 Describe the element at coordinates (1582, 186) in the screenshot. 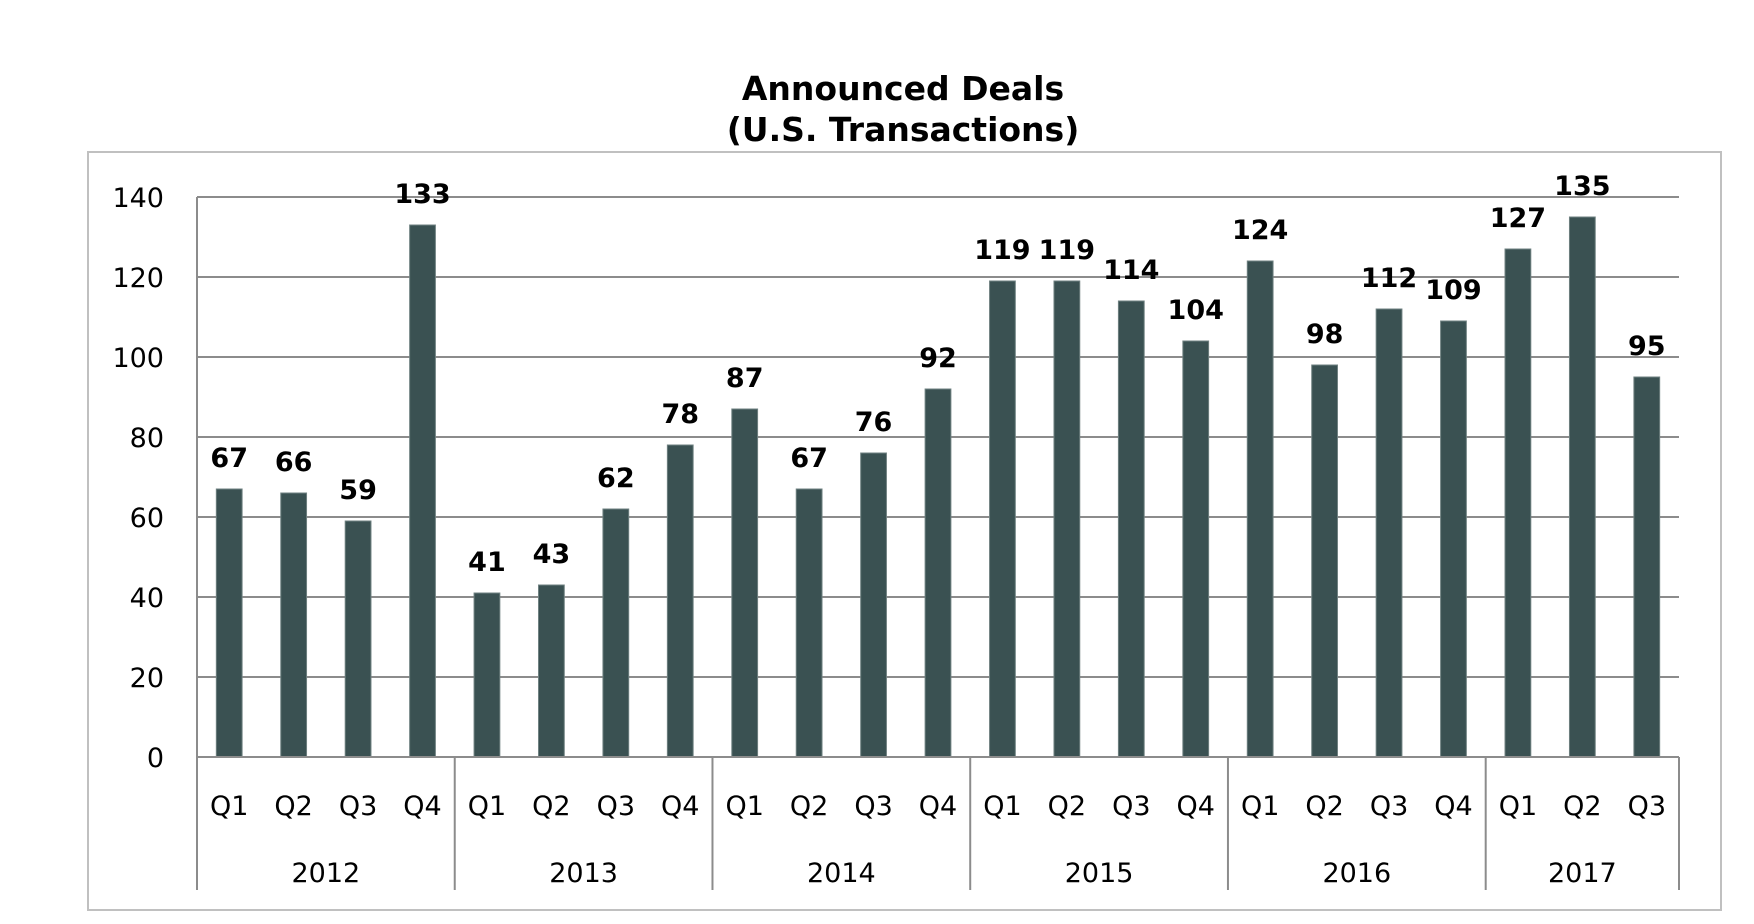

I see `data-label: 135` at that location.